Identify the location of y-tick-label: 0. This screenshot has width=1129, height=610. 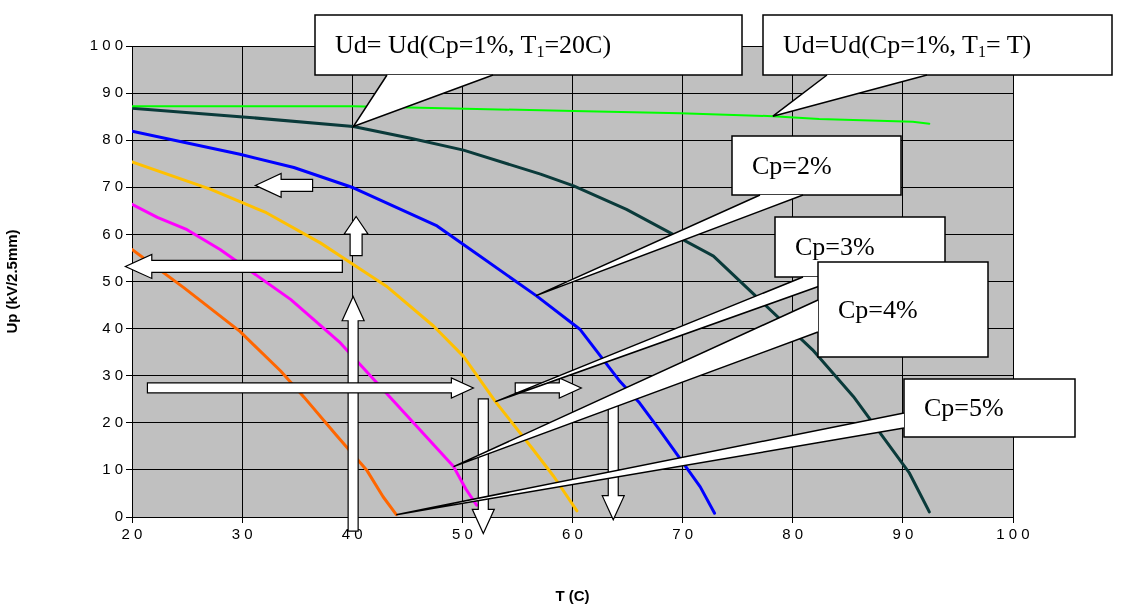
(118, 516).